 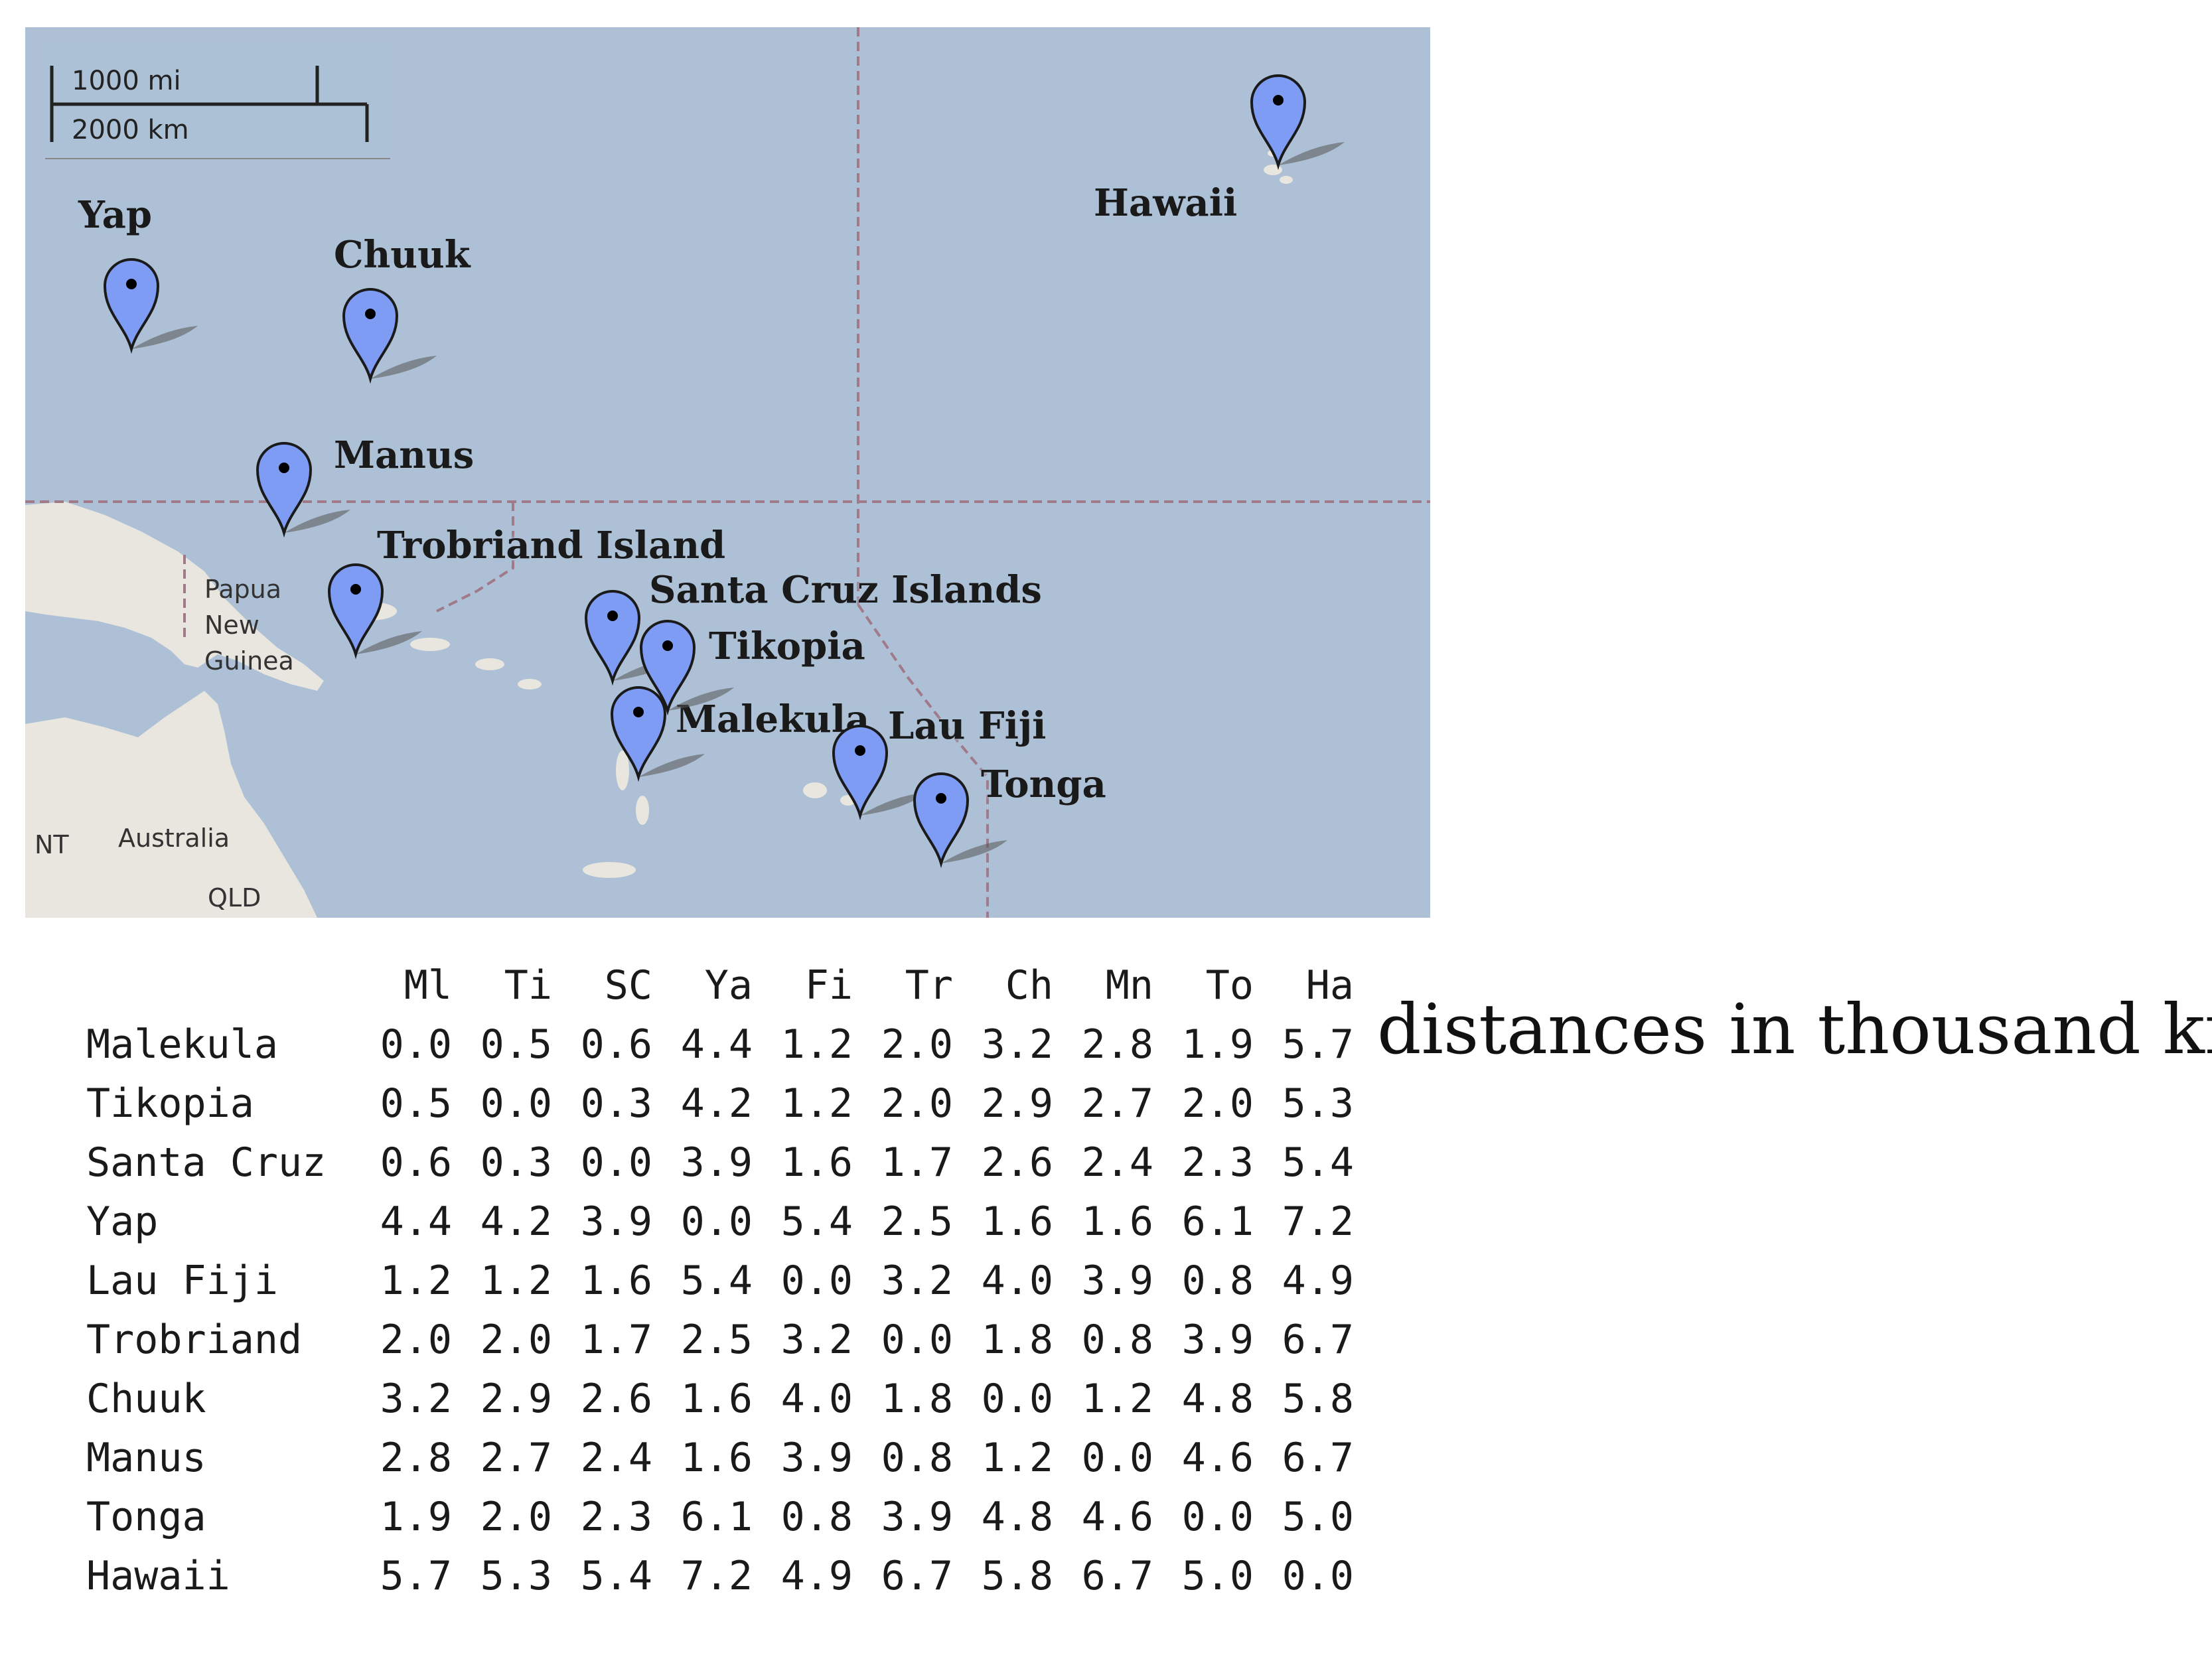 I want to click on distance-cell: 2.5, so click(x=716, y=1339).